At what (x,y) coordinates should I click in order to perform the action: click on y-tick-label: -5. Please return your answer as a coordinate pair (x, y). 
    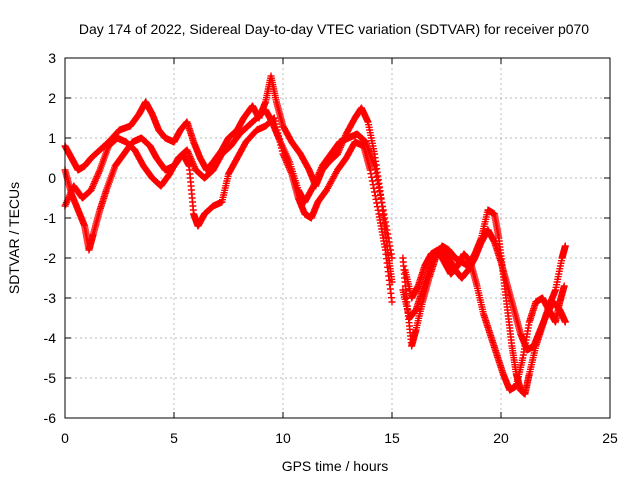
    Looking at the image, I should click on (50, 378).